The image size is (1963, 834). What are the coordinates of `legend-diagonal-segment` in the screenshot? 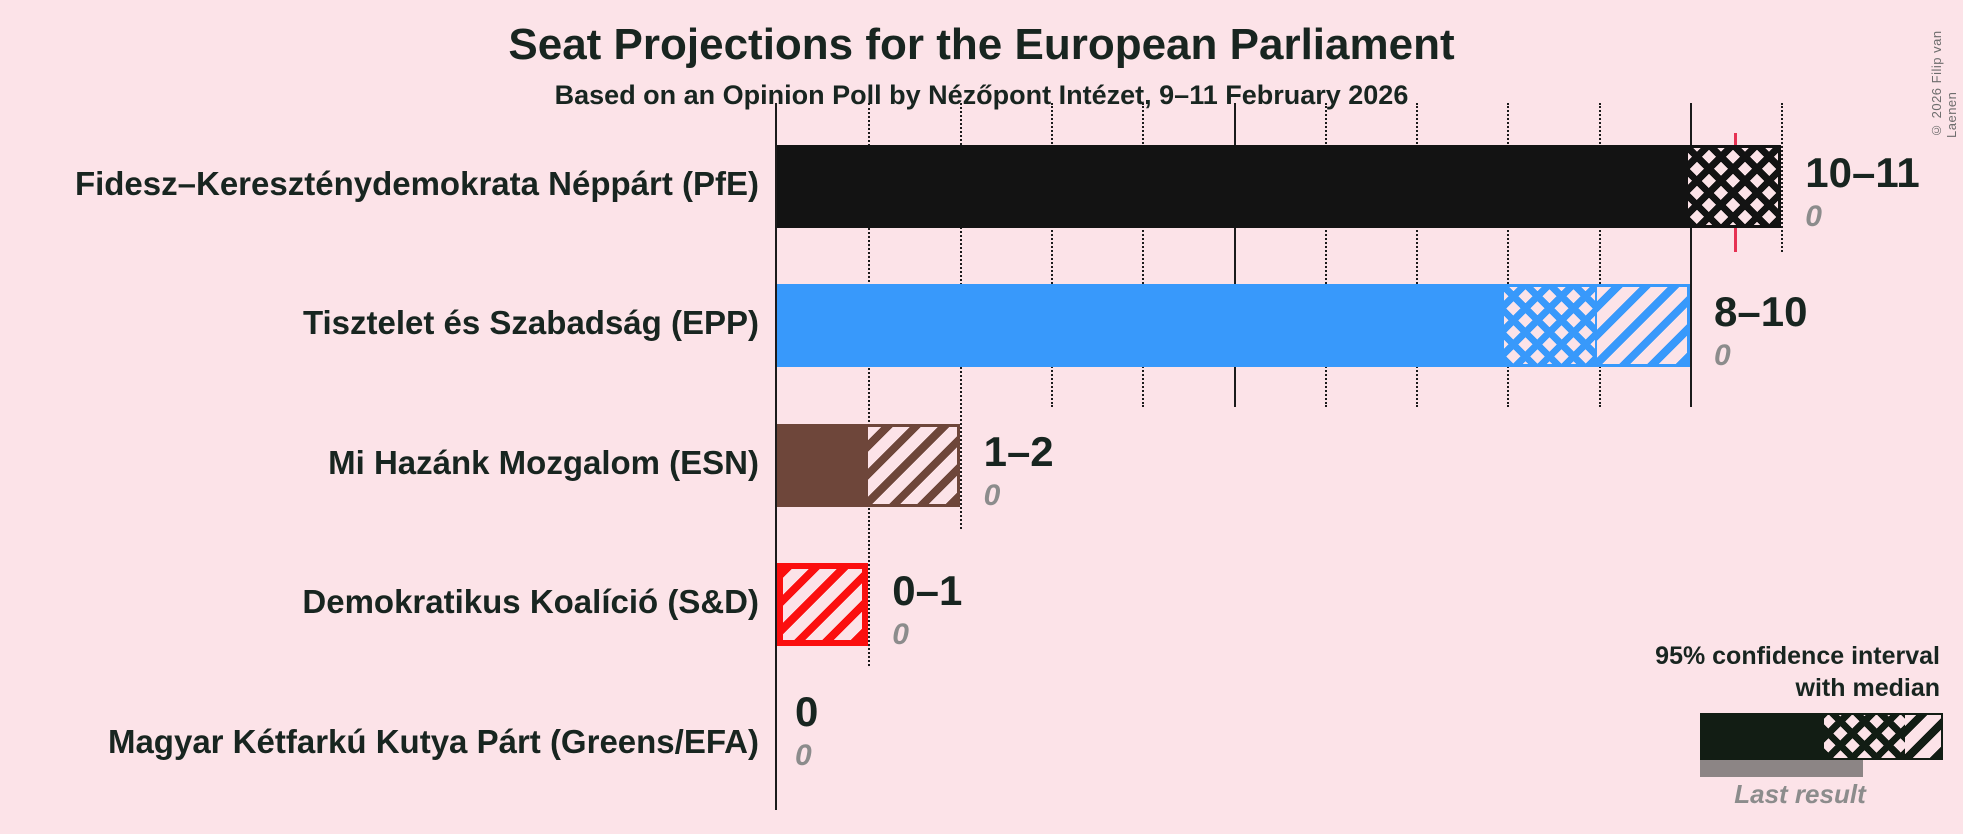 It's located at (1923, 736).